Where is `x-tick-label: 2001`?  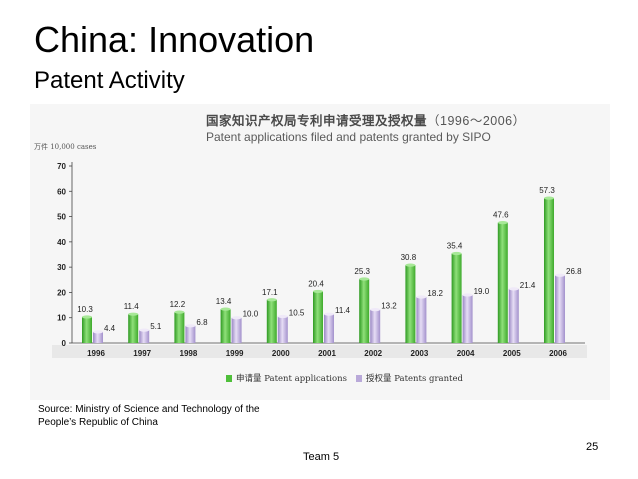
x-tick-label: 2001 is located at coordinates (327, 353).